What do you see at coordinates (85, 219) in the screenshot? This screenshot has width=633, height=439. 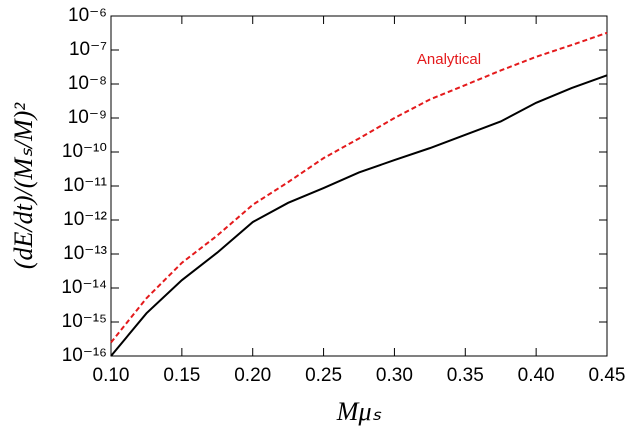 I see `y-tick-label: 10⁻¹²` at bounding box center [85, 219].